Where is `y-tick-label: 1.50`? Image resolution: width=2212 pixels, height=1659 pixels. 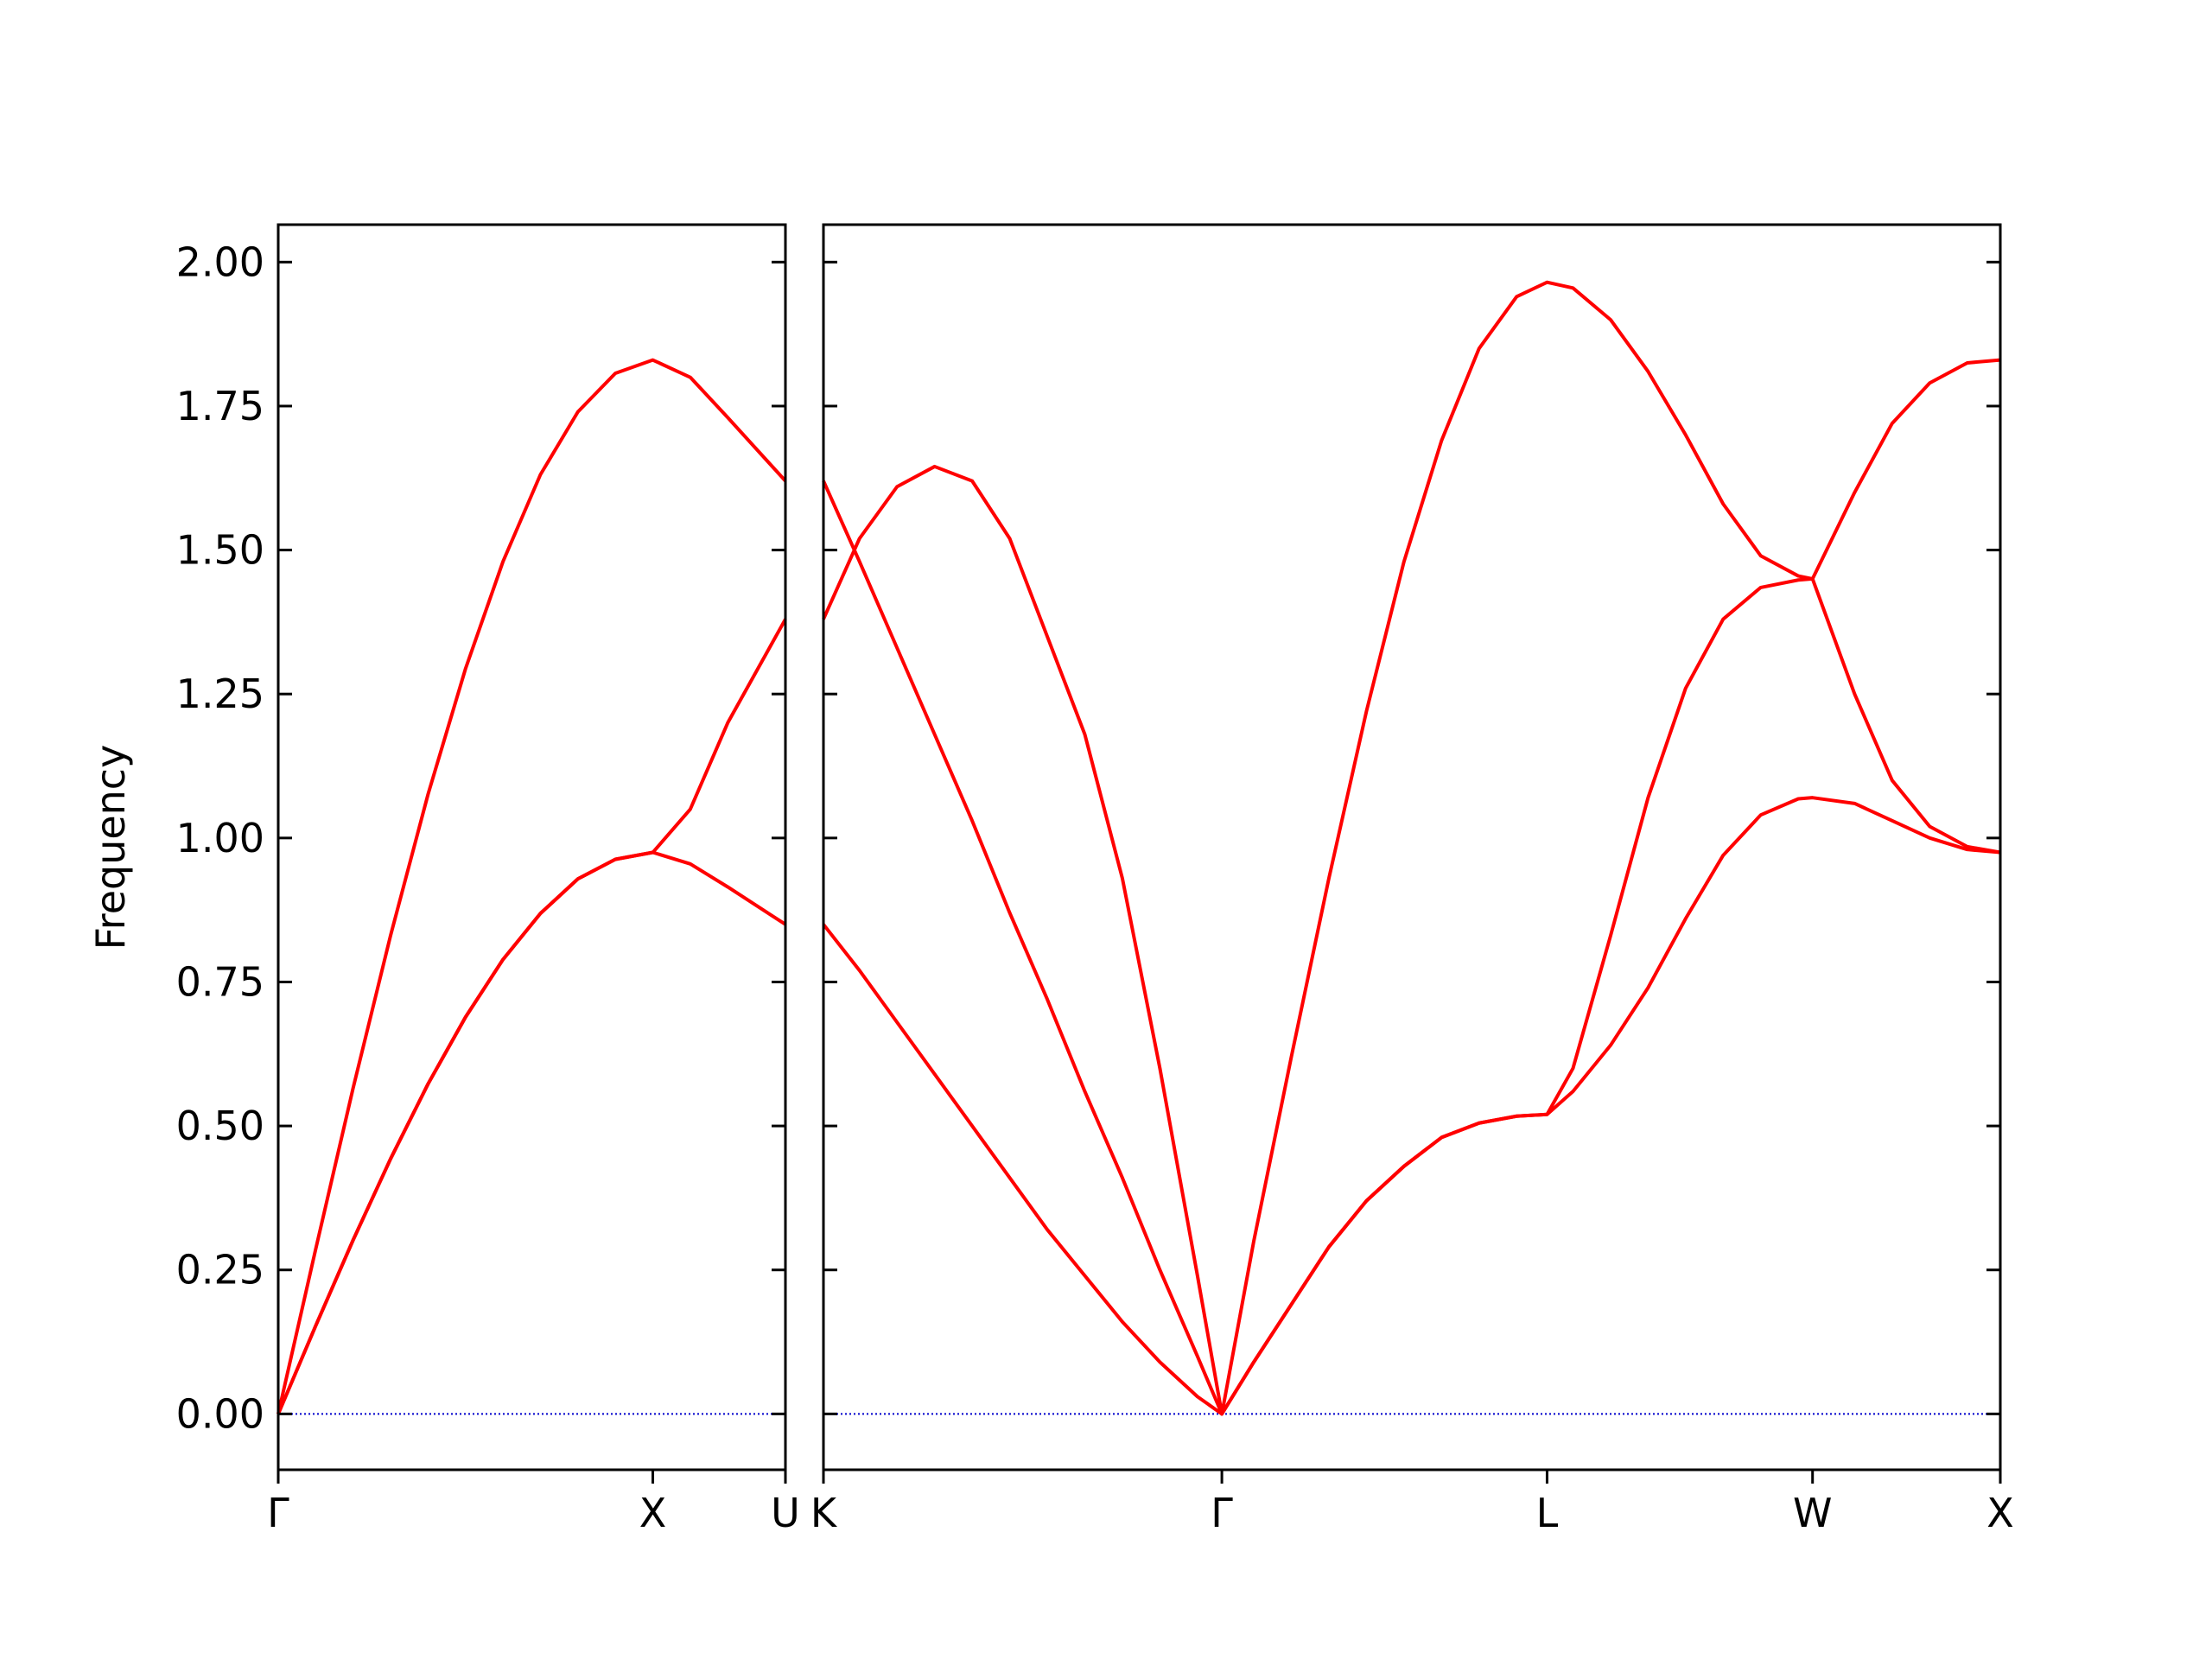 y-tick-label: 1.50 is located at coordinates (220, 550).